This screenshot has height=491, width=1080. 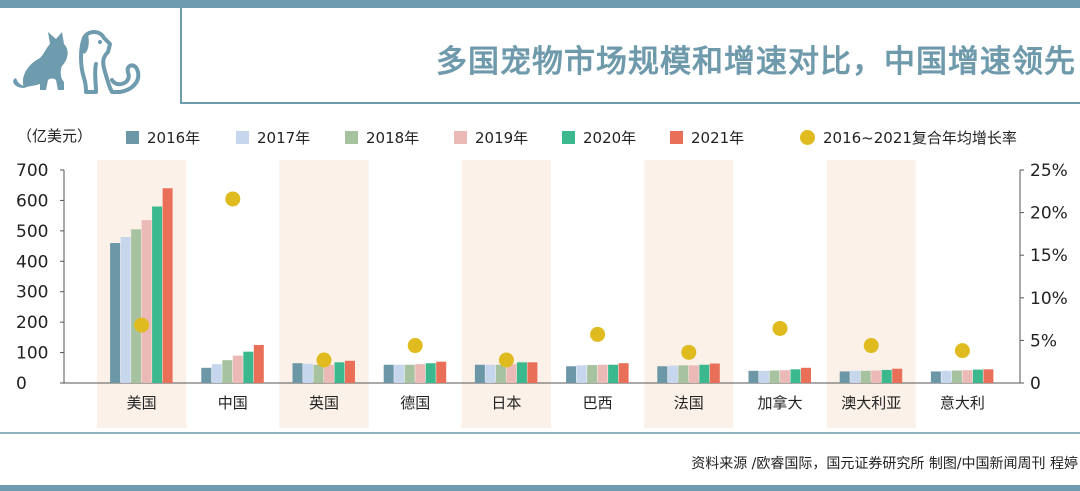 What do you see at coordinates (756, 62) in the screenshot?
I see `chart-title: 多国宠物市场规模和增速对比，中国增速领先` at bounding box center [756, 62].